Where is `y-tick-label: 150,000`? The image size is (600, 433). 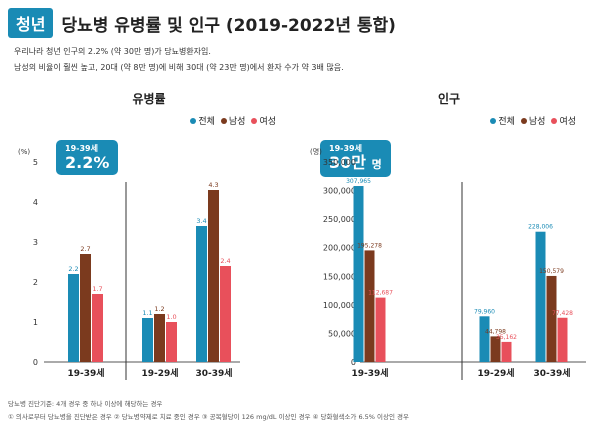
y-tick-label: 150,000 is located at coordinates (339, 276).